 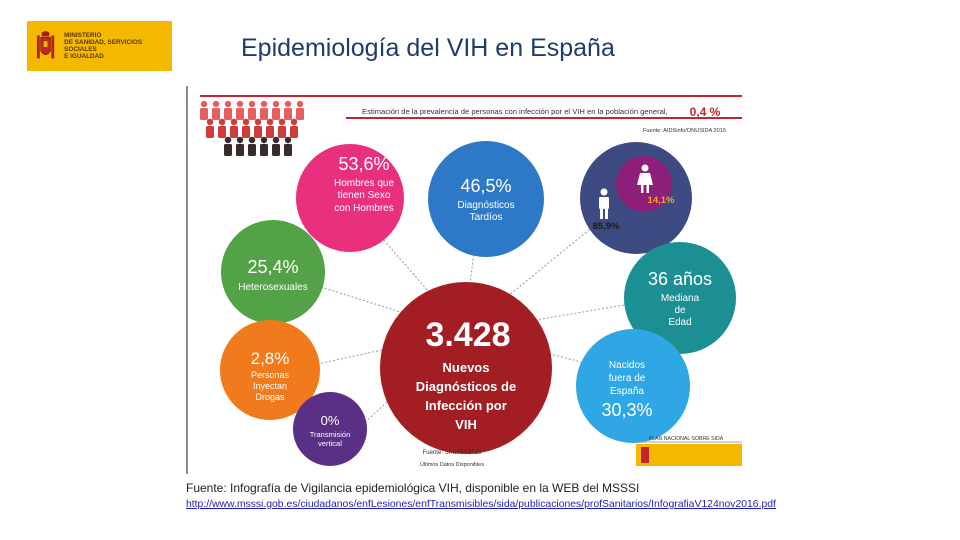 What do you see at coordinates (627, 378) in the screenshot?
I see `bubble-label-line: fuera de` at bounding box center [627, 378].